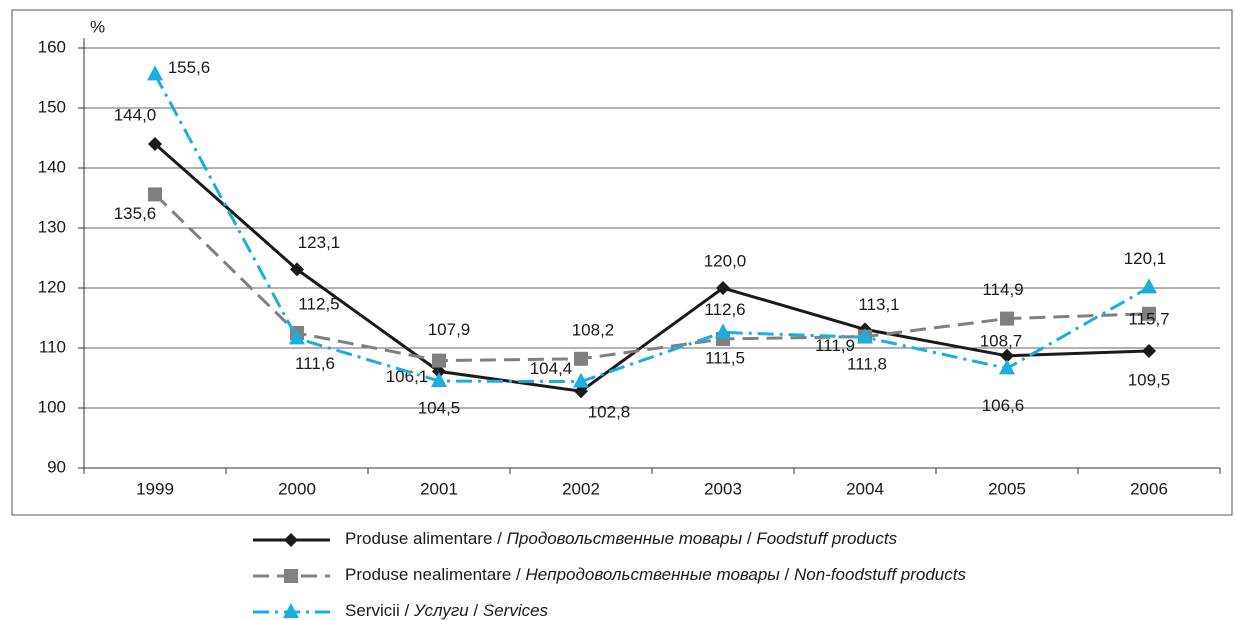 This screenshot has width=1235, height=620. Describe the element at coordinates (1149, 379) in the screenshot. I see `data-label: 109,5` at that location.